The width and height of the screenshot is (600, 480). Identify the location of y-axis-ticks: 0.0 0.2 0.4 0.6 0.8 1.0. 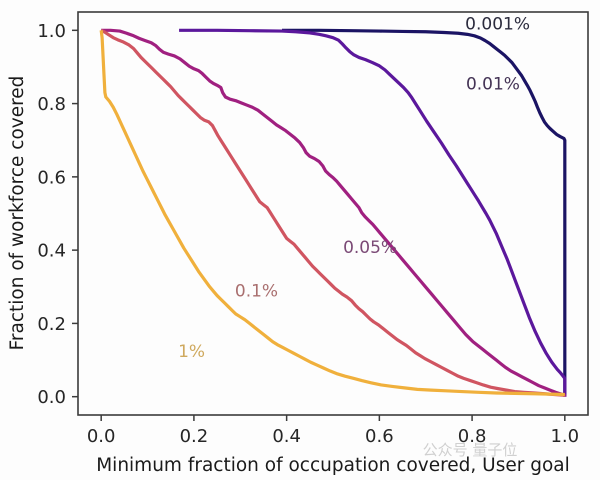
(57, 214).